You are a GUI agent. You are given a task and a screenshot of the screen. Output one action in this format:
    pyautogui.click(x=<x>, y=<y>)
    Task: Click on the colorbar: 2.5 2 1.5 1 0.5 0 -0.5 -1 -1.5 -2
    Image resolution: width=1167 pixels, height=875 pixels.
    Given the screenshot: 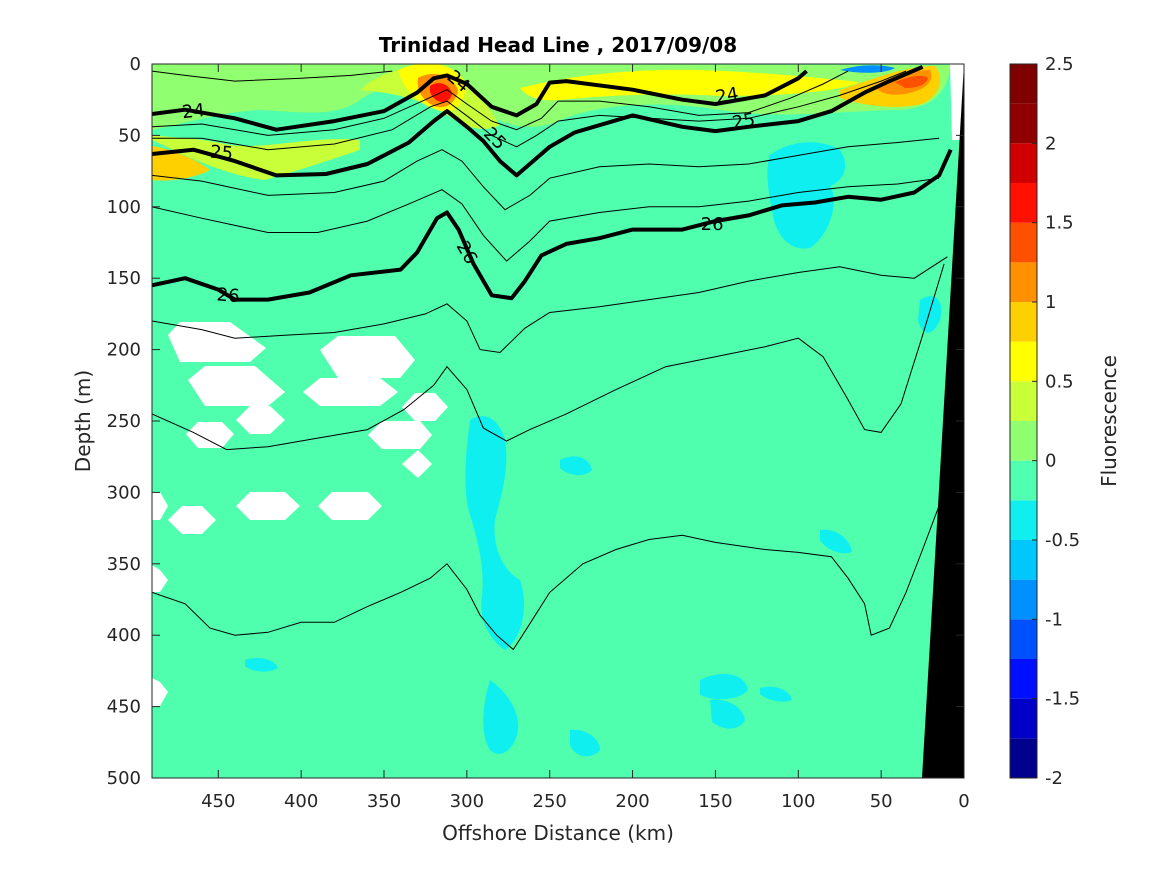 What is the action you would take?
    pyautogui.click(x=1044, y=421)
    